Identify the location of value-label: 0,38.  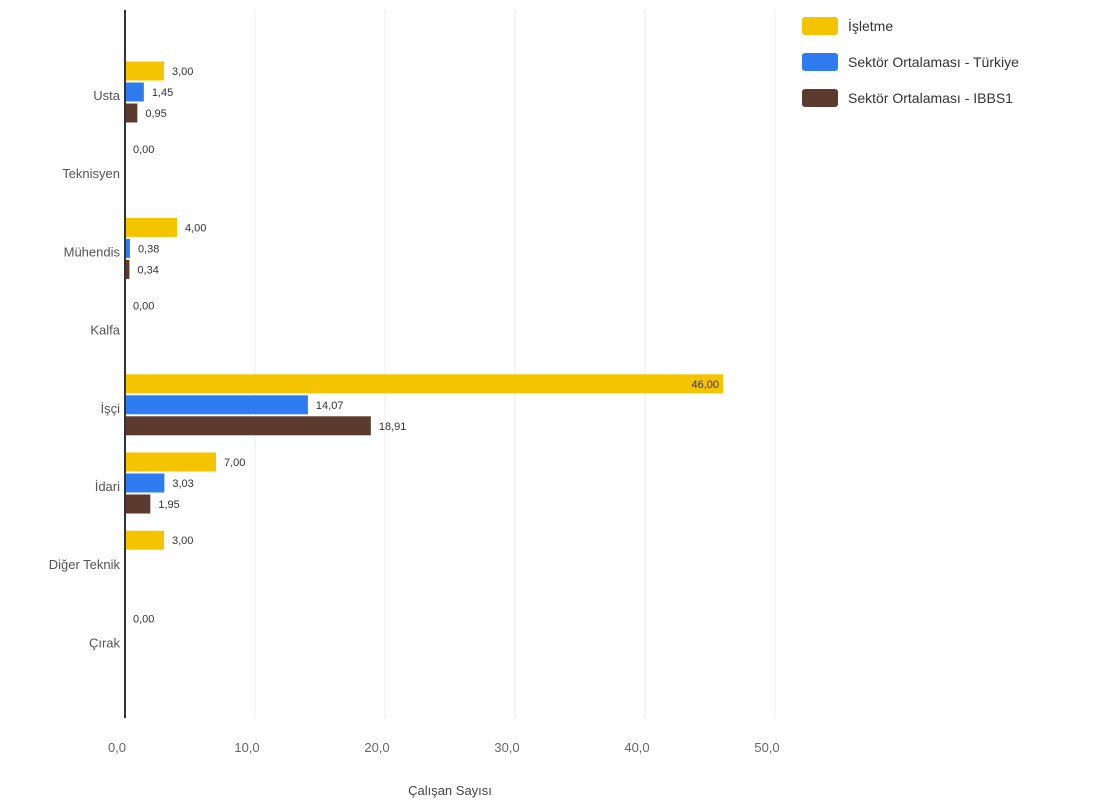
(148, 249).